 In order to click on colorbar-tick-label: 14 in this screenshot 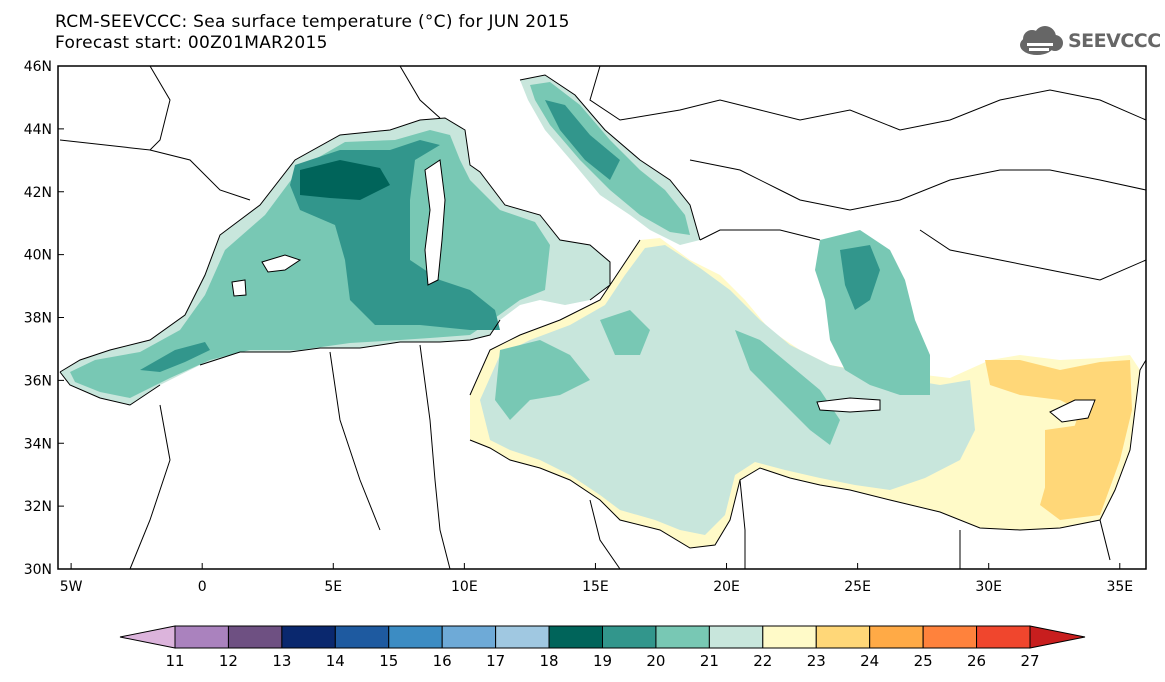, I will do `click(335, 661)`.